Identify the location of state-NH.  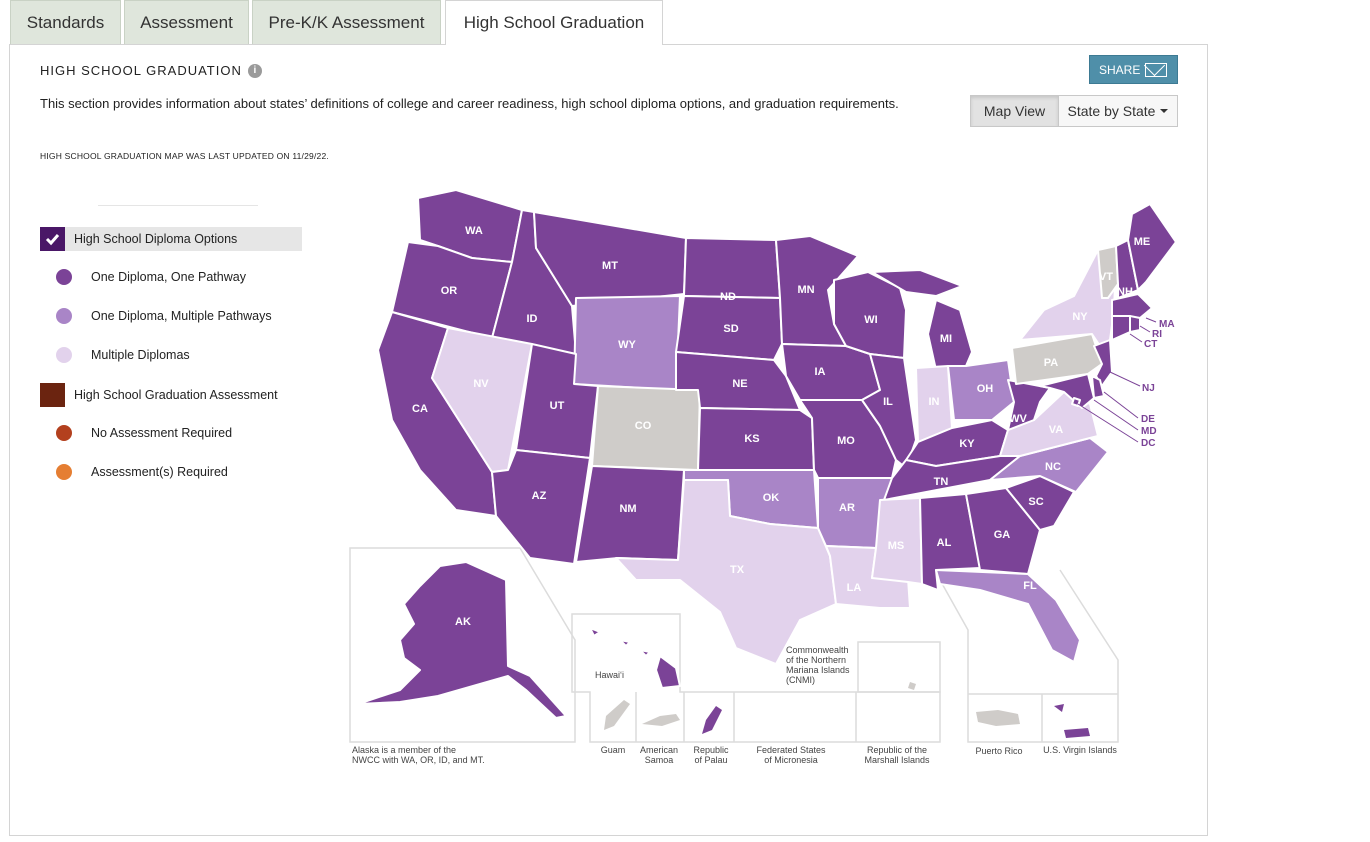
(1127, 269).